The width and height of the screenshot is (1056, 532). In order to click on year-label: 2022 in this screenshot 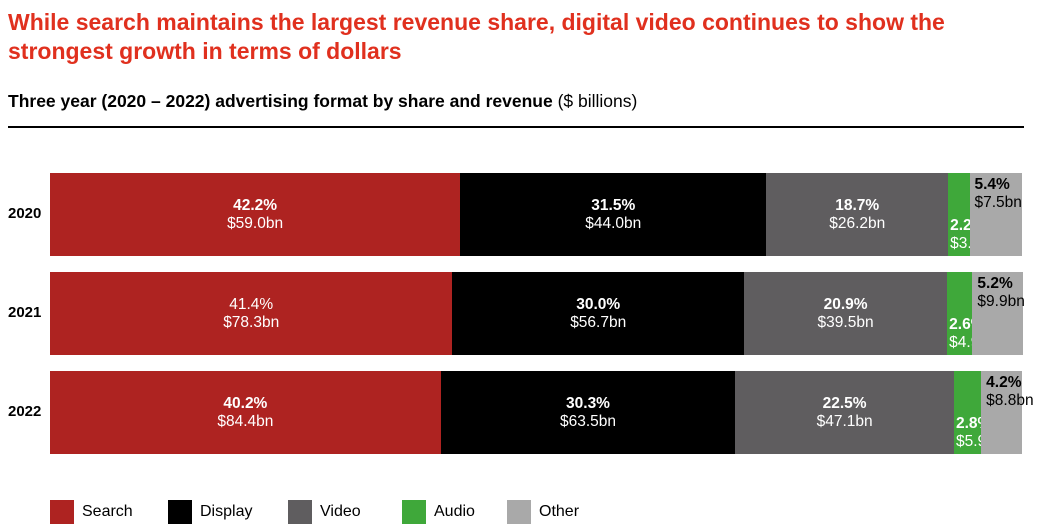, I will do `click(25, 411)`.